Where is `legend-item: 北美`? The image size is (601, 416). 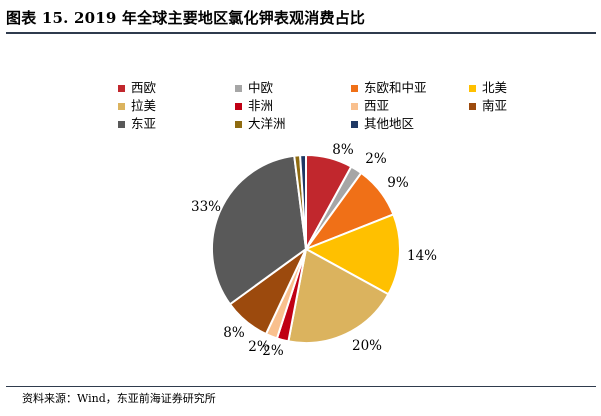 legend-item: 北美 is located at coordinates (504, 88).